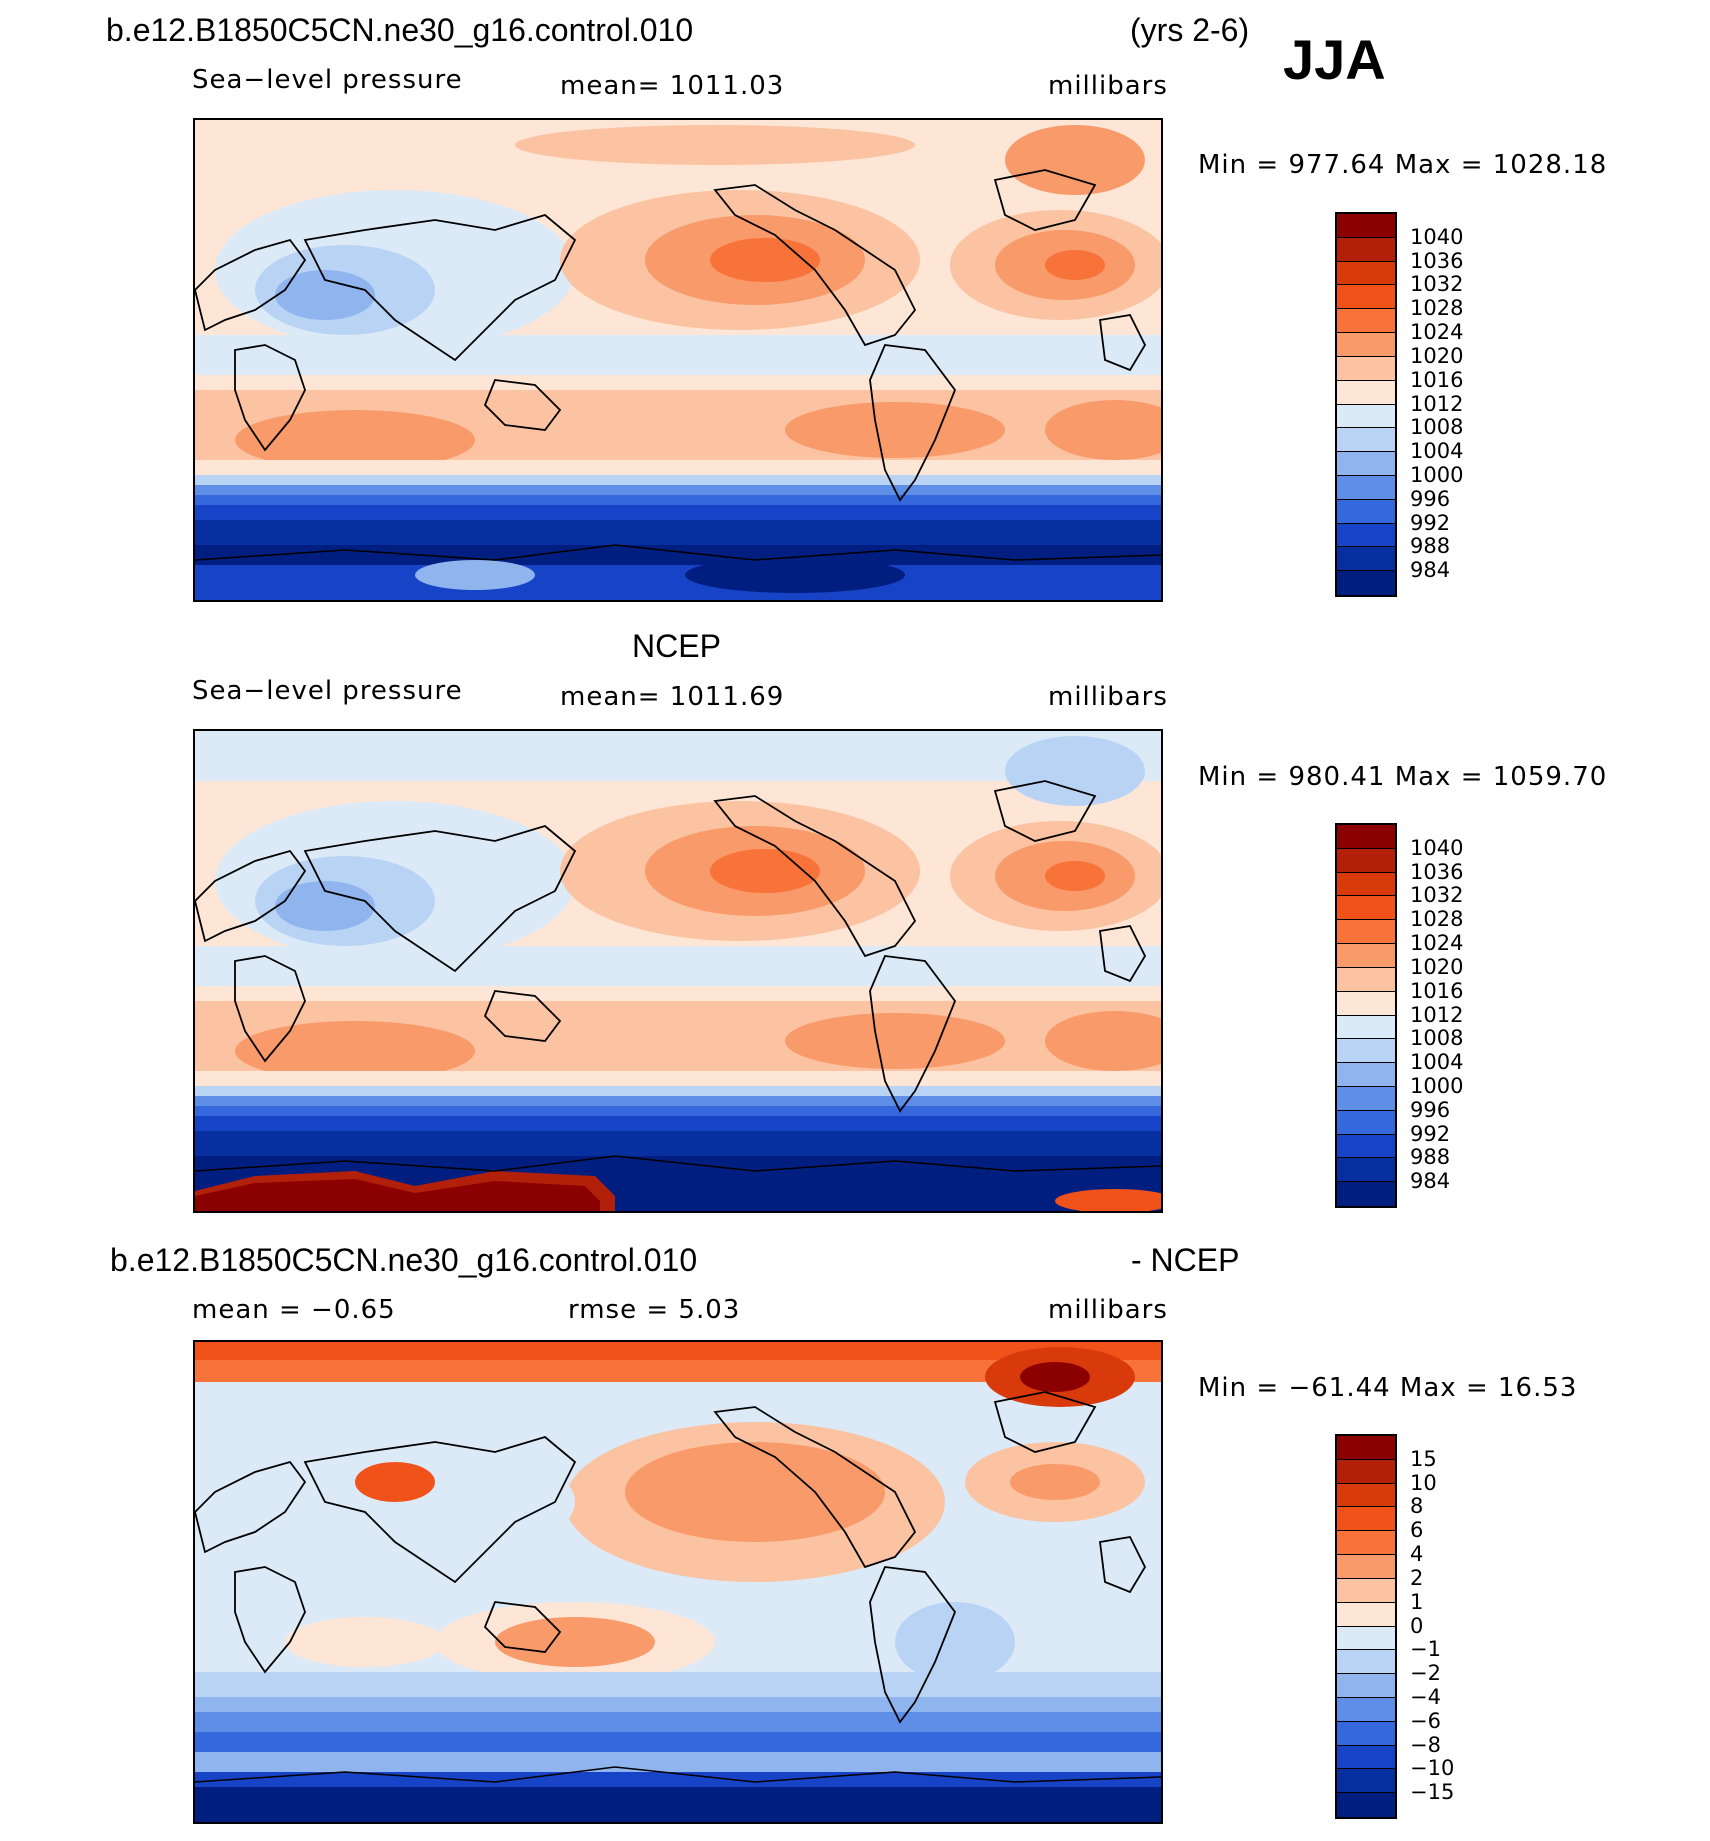 This screenshot has height=1841, width=1710. Describe the element at coordinates (1403, 165) in the screenshot. I see `panel1-minmax: Min = 977.64 Max = 1028.18` at that location.